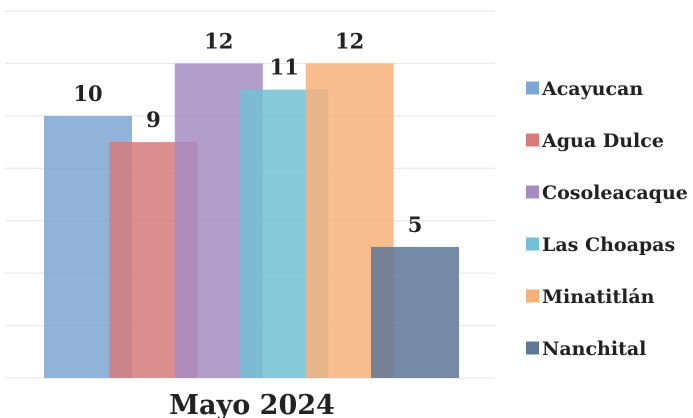  Describe the element at coordinates (415, 312) in the screenshot. I see `bar-nanchital` at that location.